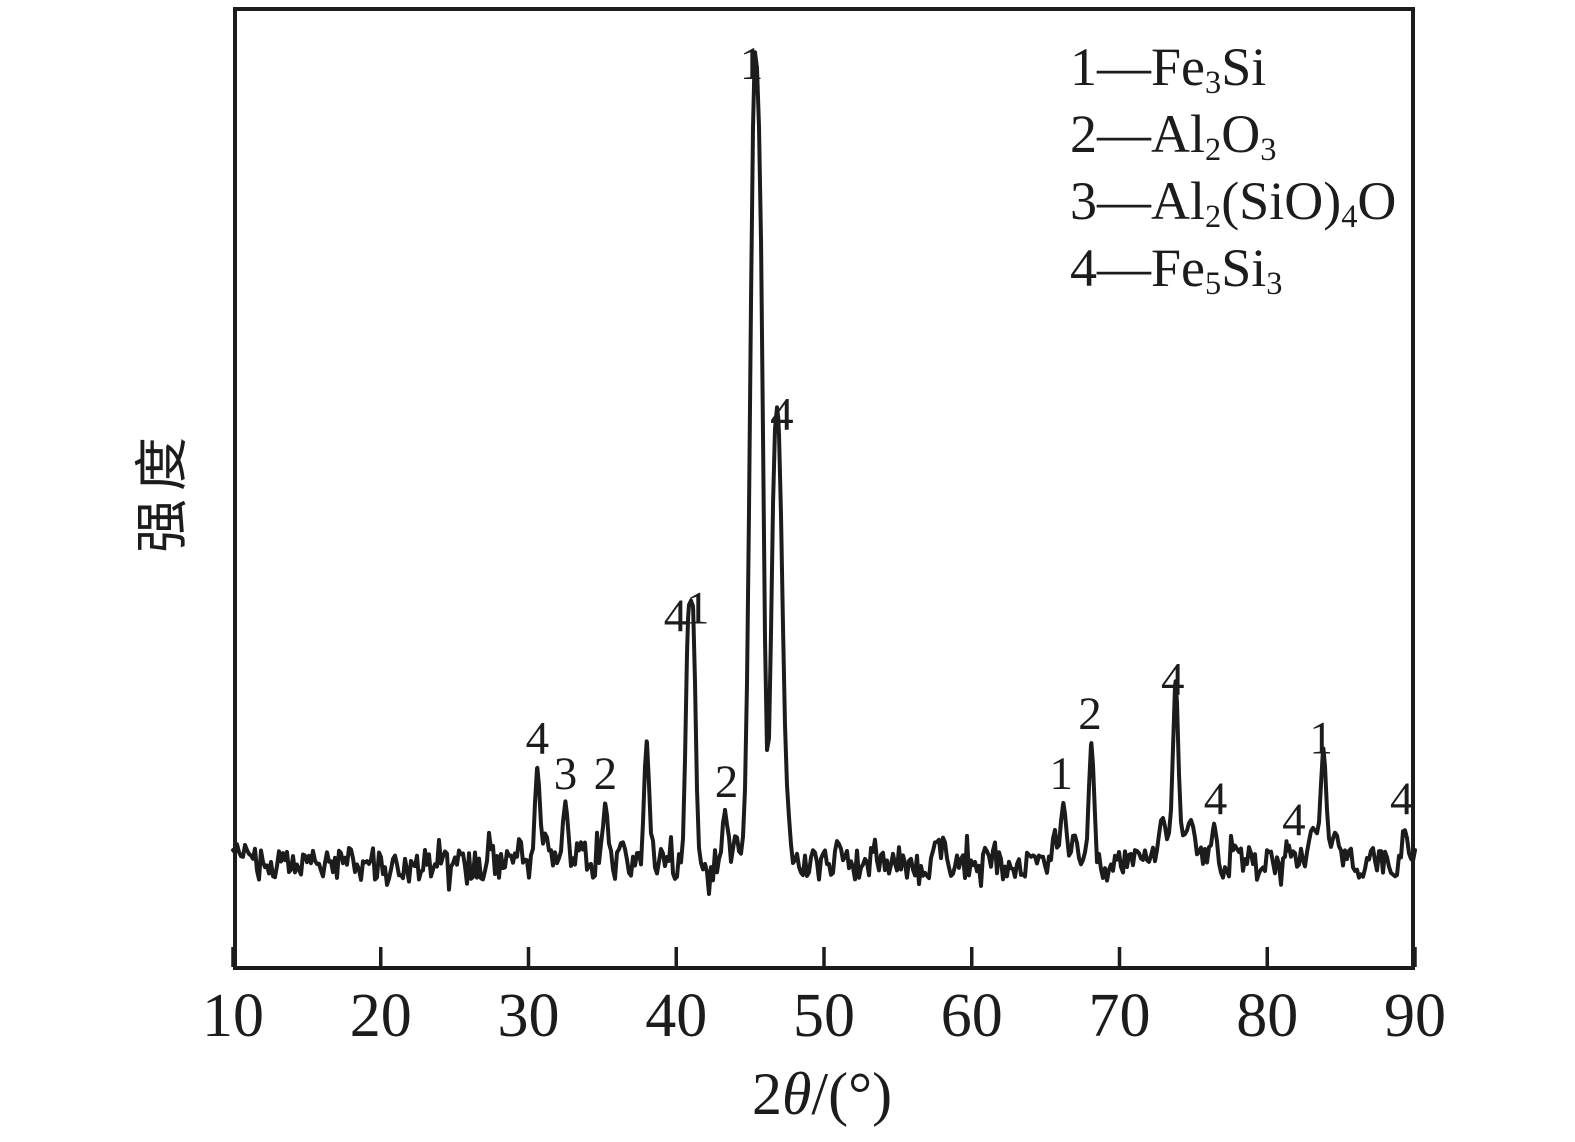 This screenshot has width=1575, height=1142. I want to click on legend-entry-3: 3—Al2(SiO)4O, so click(1233, 201).